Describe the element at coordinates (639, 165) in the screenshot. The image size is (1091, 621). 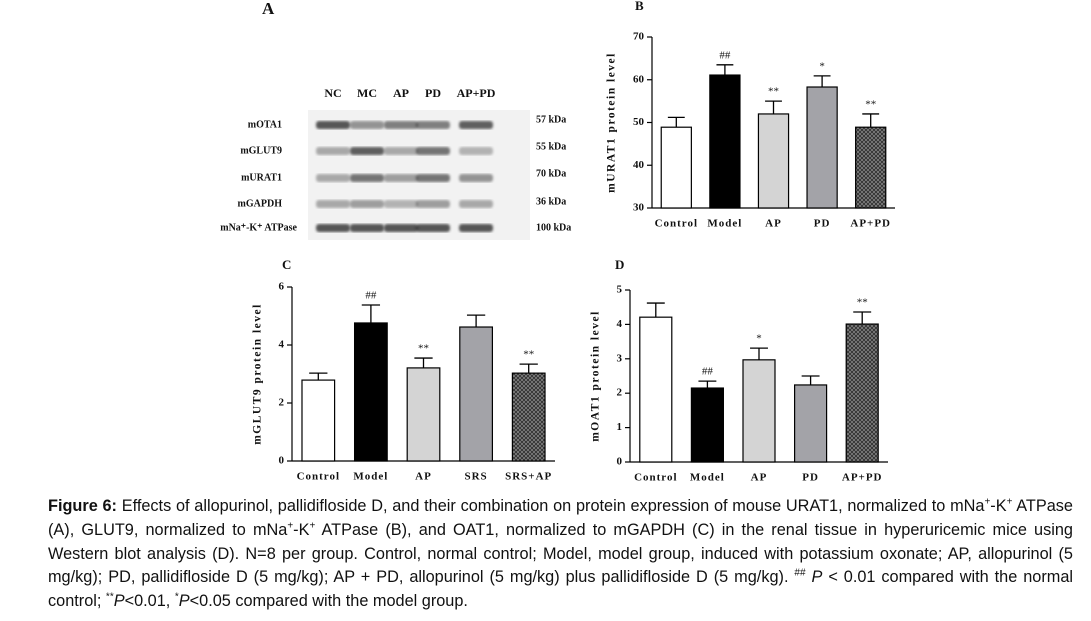
I see `y-tick-label: 40` at that location.